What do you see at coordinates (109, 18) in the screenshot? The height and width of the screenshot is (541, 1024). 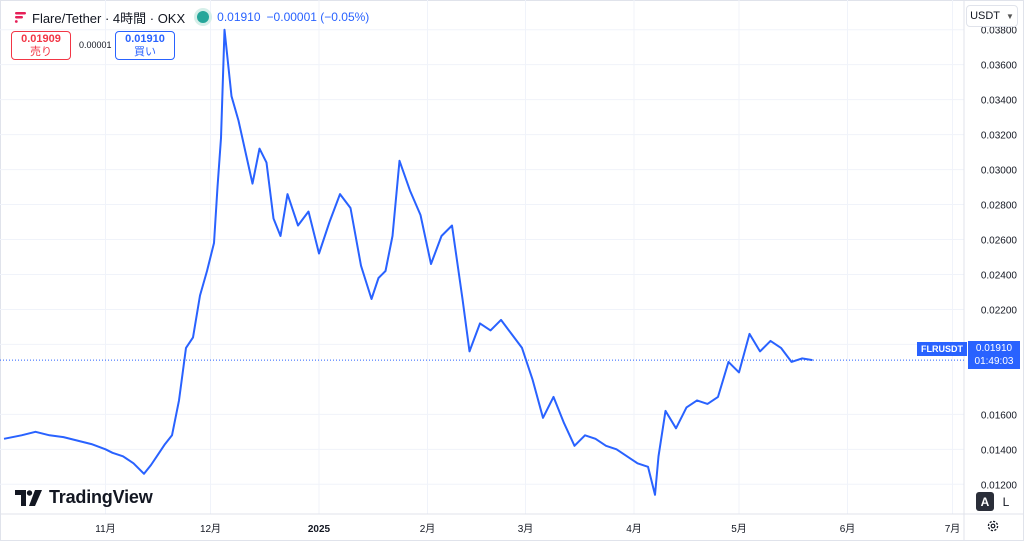 I see `symbol-title: Flare/Tether · 4時間 · OKX` at bounding box center [109, 18].